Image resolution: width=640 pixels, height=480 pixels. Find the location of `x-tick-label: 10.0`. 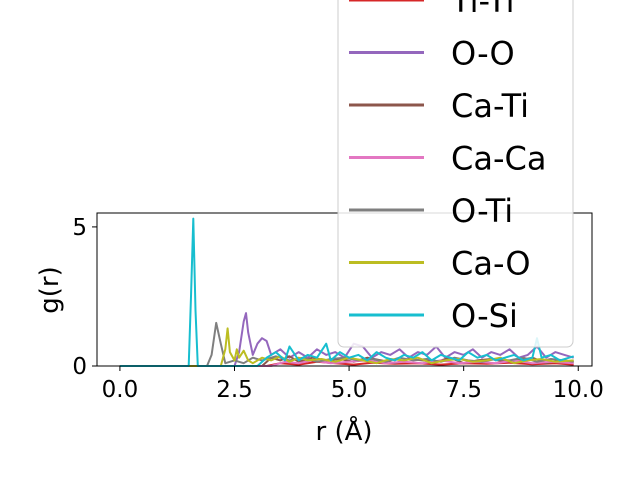

x-tick-label: 10.0 is located at coordinates (578, 390).